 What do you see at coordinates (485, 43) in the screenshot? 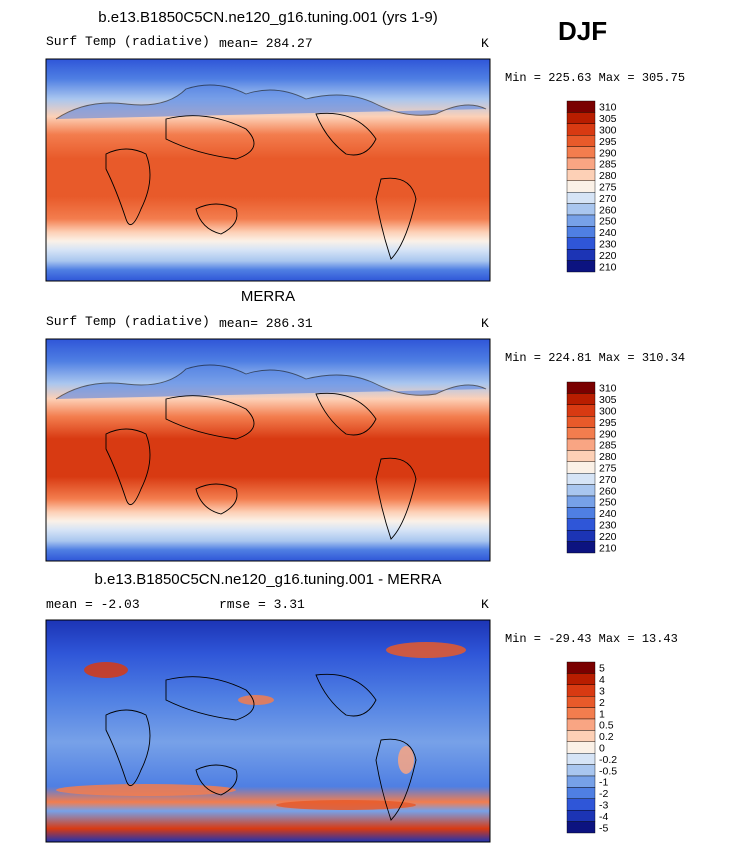
I see `panel-1-unit: K` at bounding box center [485, 43].